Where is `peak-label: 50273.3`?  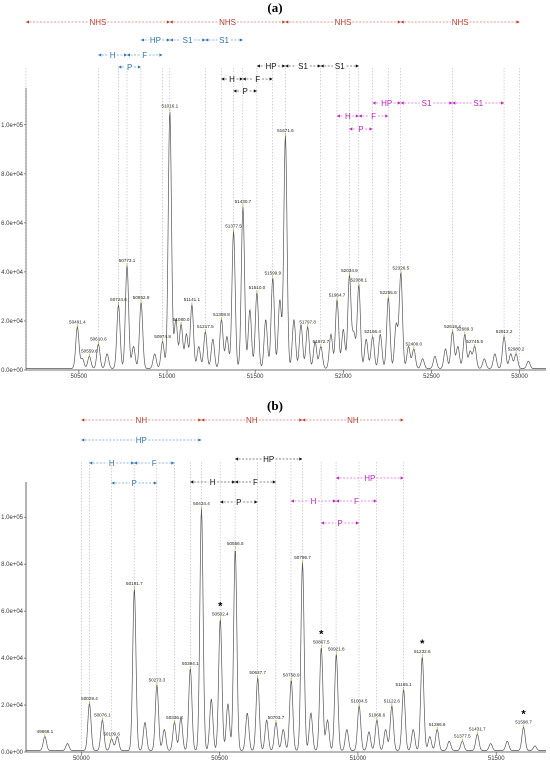 peak-label: 50273.3 is located at coordinates (157, 679).